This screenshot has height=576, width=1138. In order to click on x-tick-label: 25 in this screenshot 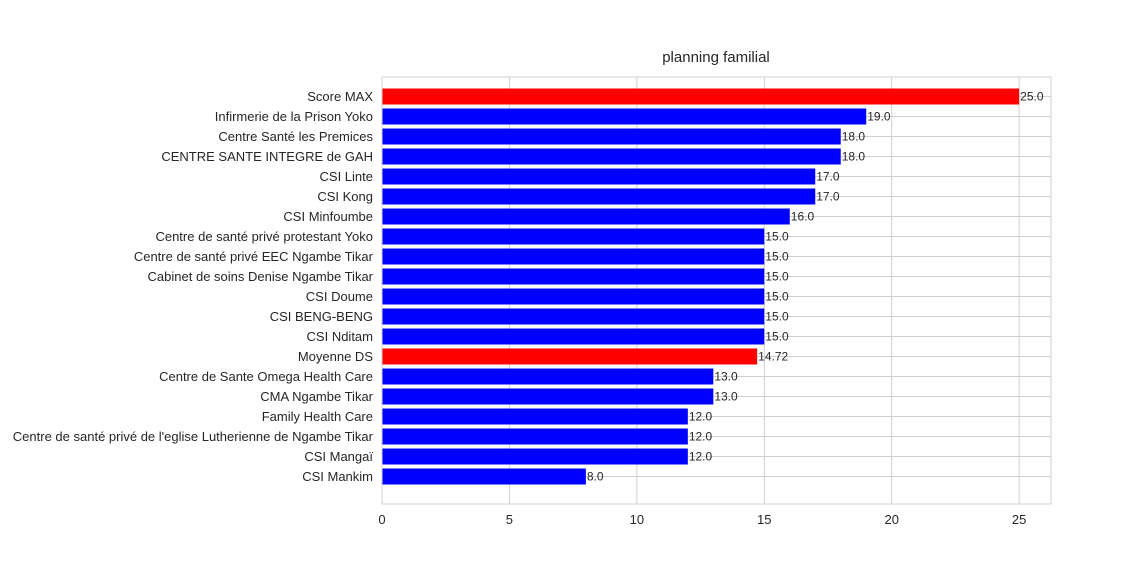, I will do `click(1019, 519)`.